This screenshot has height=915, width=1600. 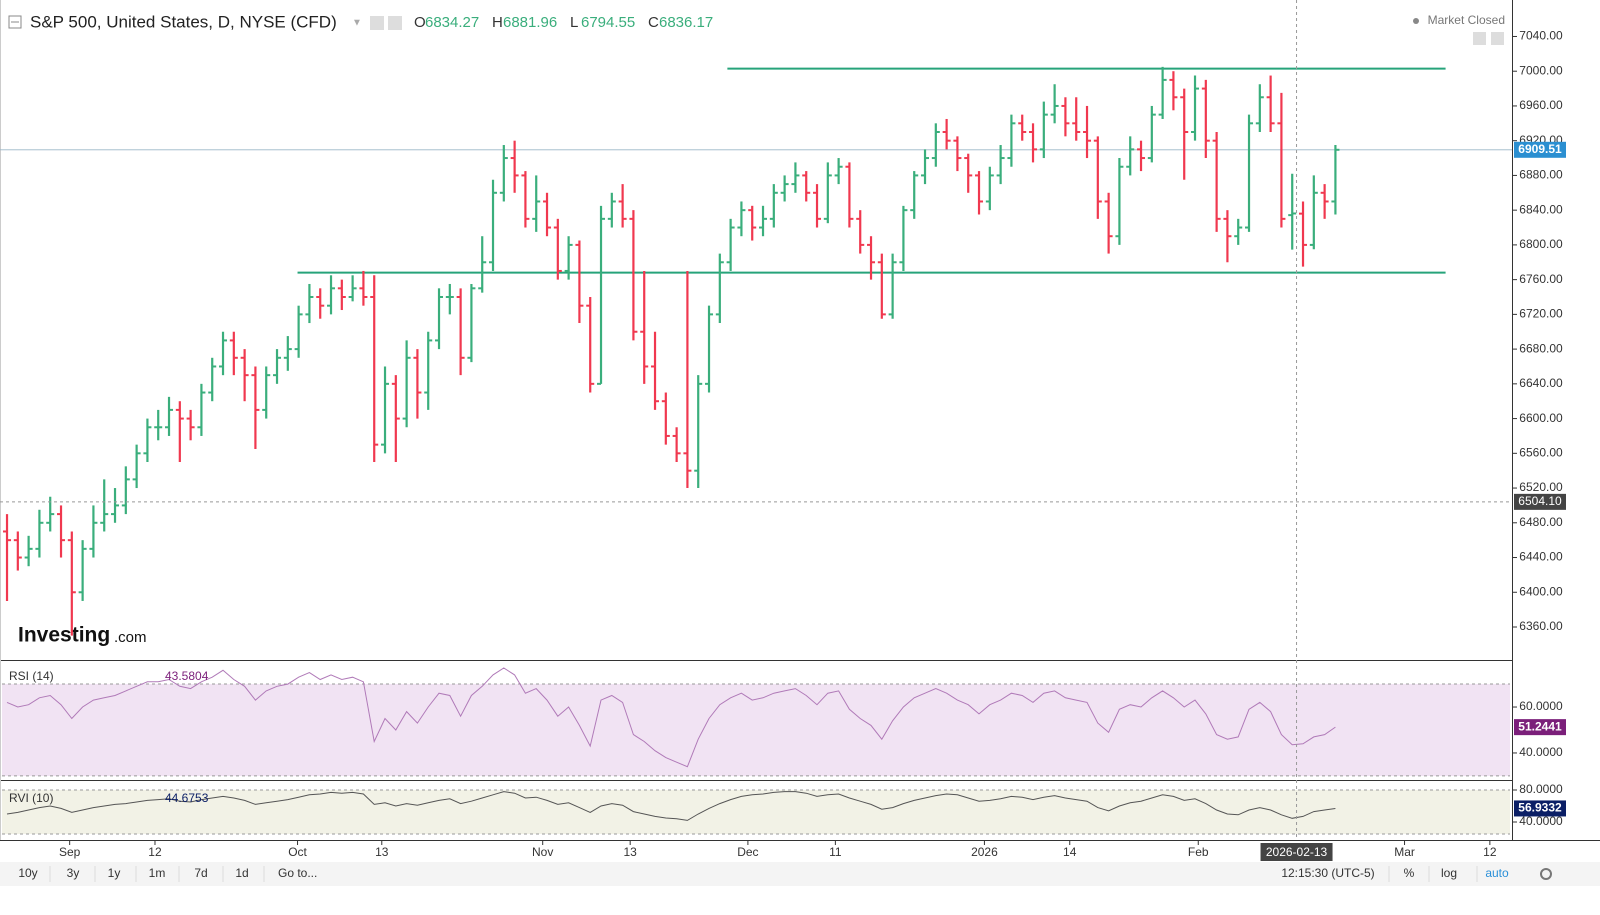 I want to click on range-button: 3y, so click(x=73, y=873).